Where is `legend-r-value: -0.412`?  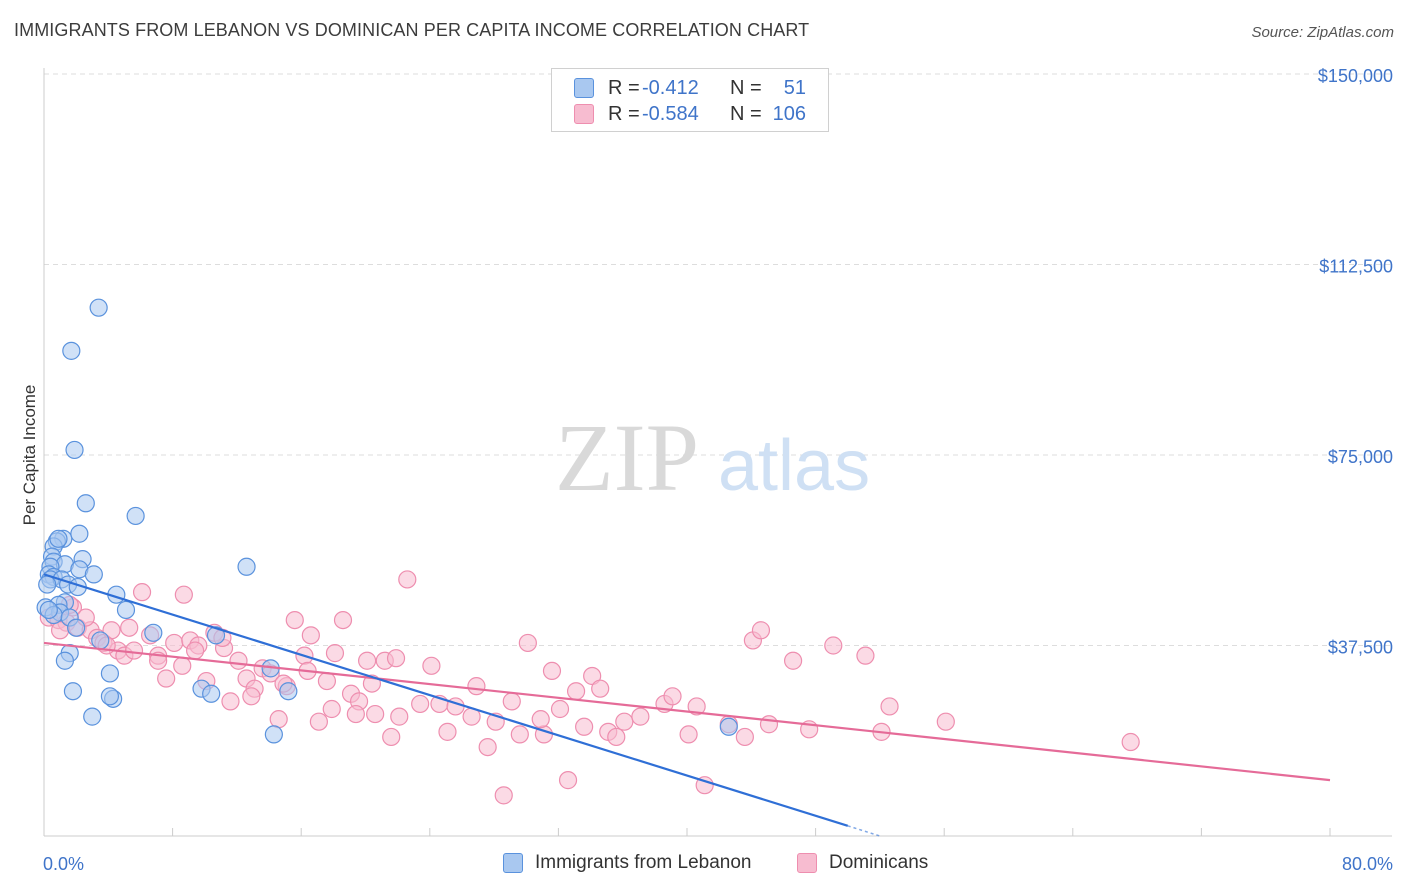 legend-r-value: -0.412 is located at coordinates (670, 87).